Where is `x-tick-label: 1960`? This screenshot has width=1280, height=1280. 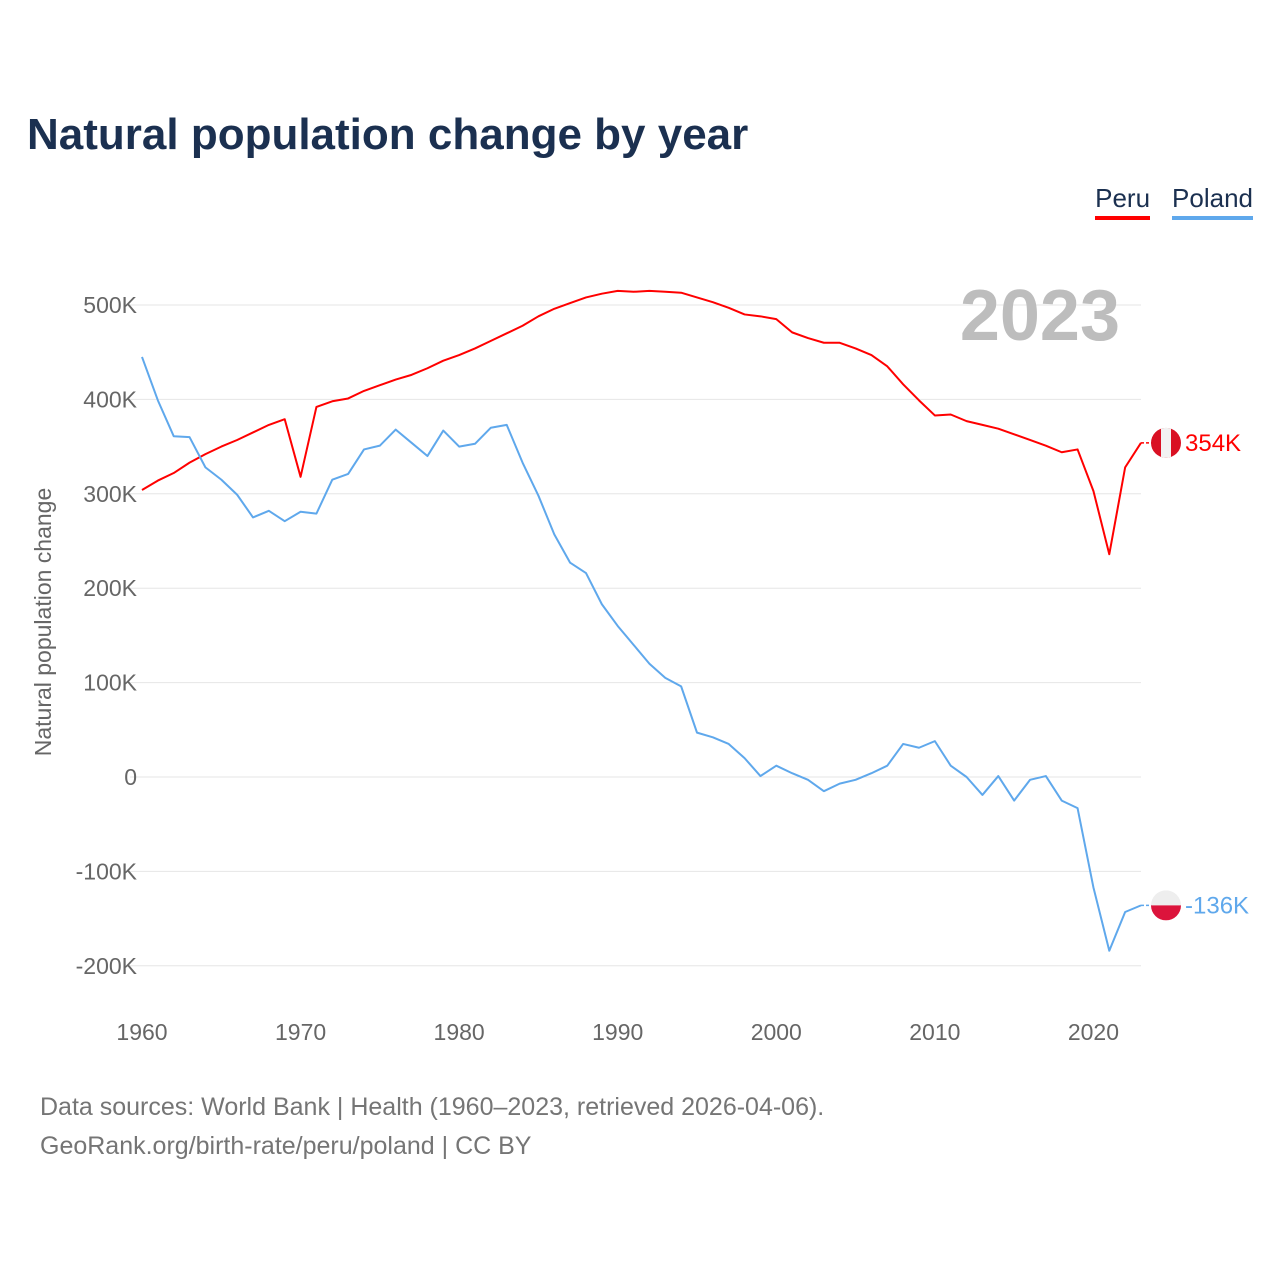
x-tick-label: 1960 is located at coordinates (141, 1032).